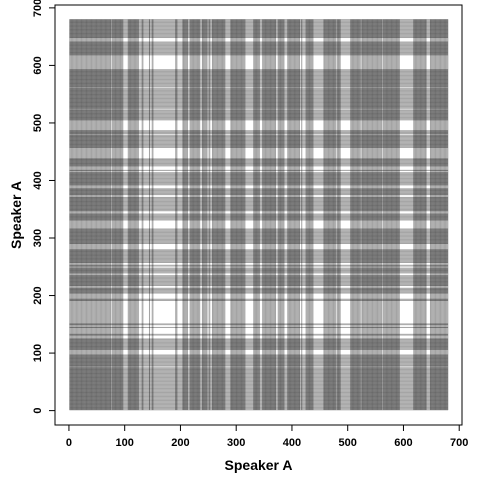 Image resolution: width=480 pixels, height=480 pixels. What do you see at coordinates (267, 437) in the screenshot?
I see `x-axis: 0 100 200 300 400 500 600 700` at bounding box center [267, 437].